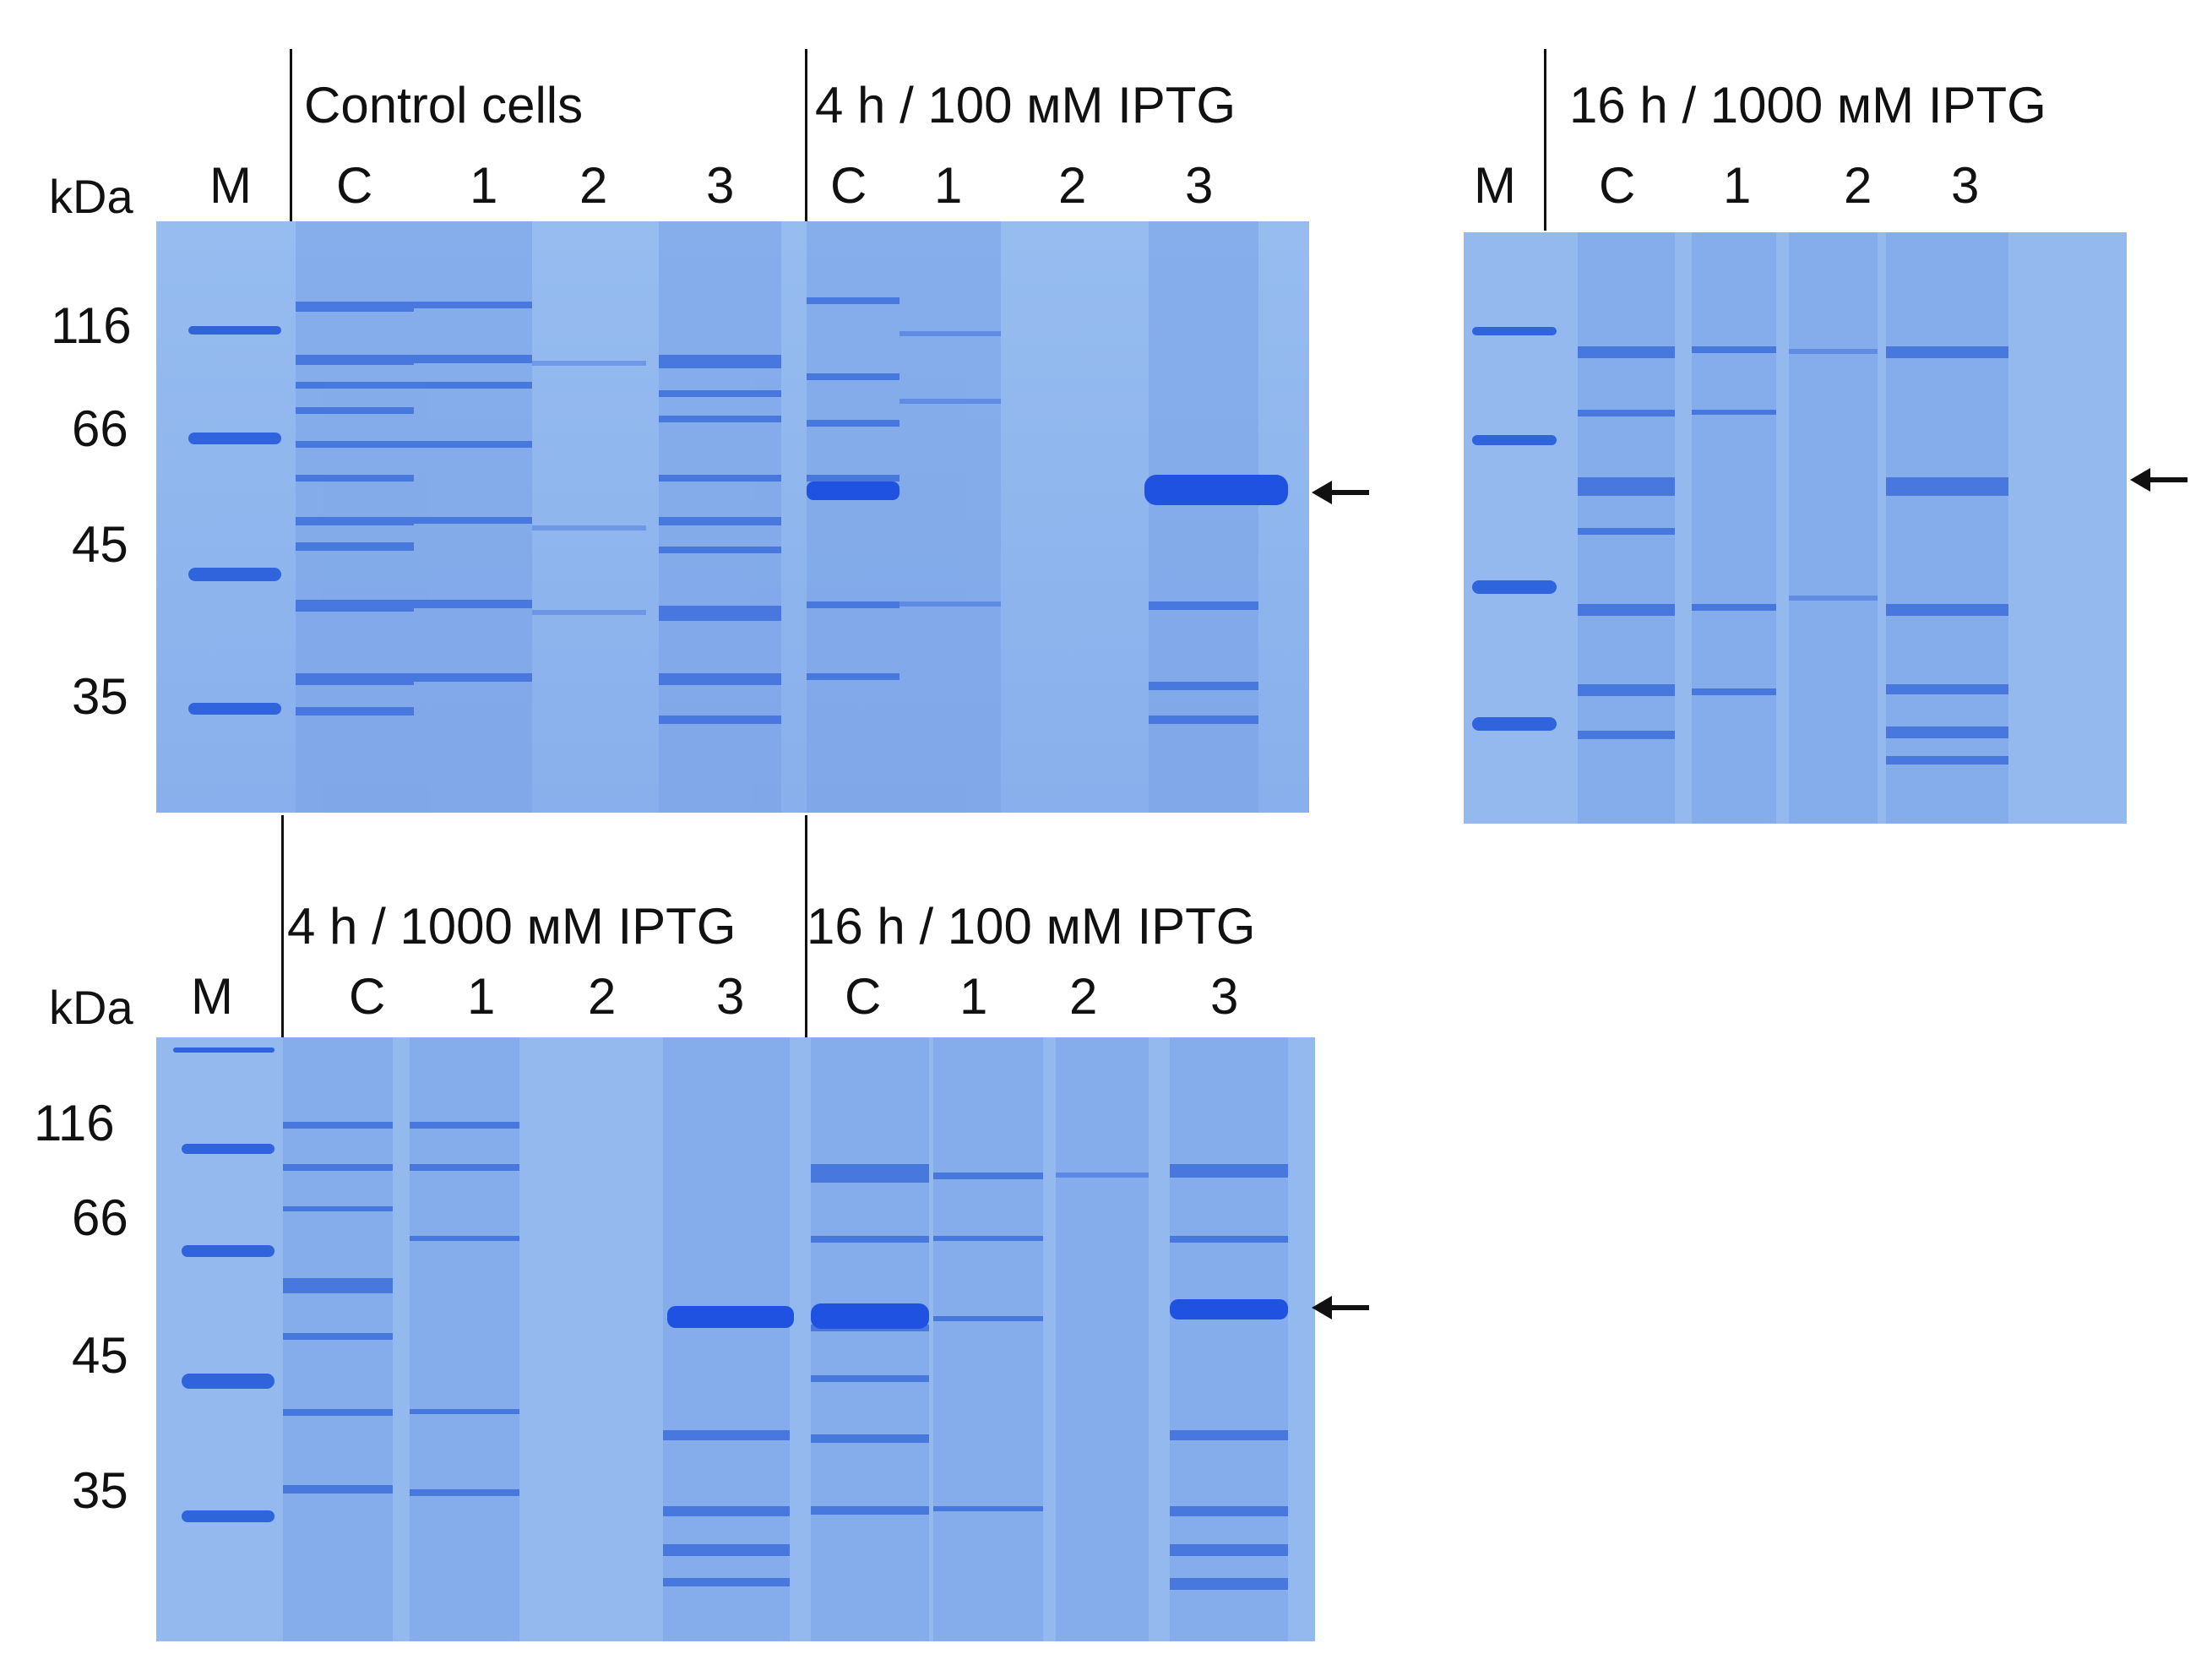 The width and height of the screenshot is (2212, 1665). What do you see at coordinates (1031, 926) in the screenshot?
I see `condition-label-16h-100: 16 h / 100 мМ IPTG` at bounding box center [1031, 926].